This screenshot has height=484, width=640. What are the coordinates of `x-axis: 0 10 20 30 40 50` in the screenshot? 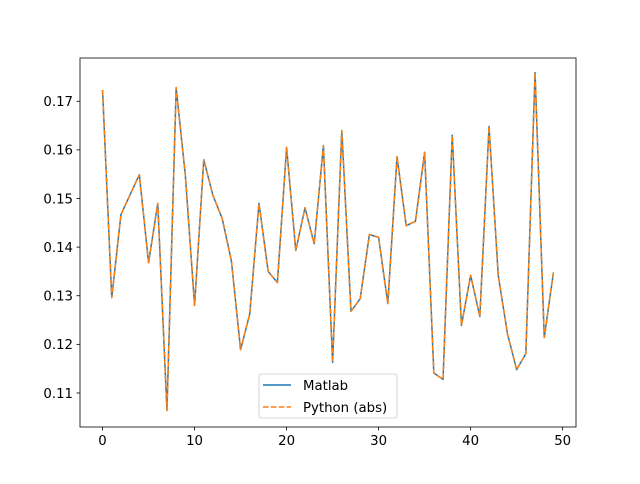 It's located at (334, 438).